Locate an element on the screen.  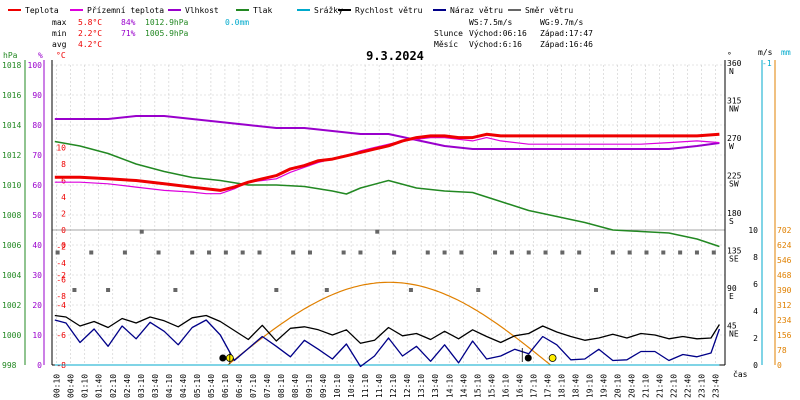
x-tick-label: 18:40 is located at coordinates (575, 386).